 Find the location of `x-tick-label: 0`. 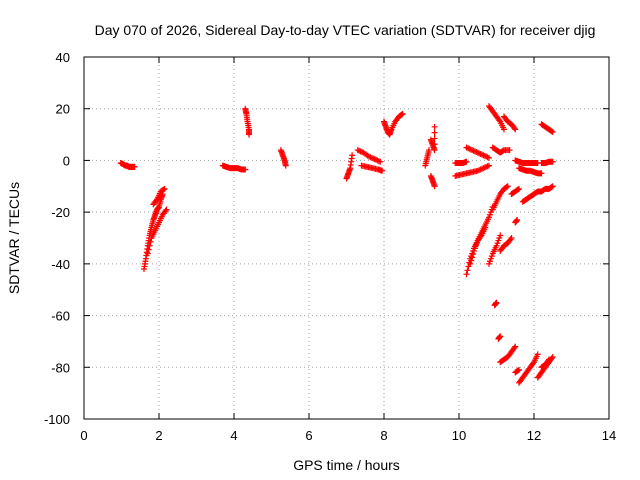

x-tick-label: 0 is located at coordinates (83, 435).